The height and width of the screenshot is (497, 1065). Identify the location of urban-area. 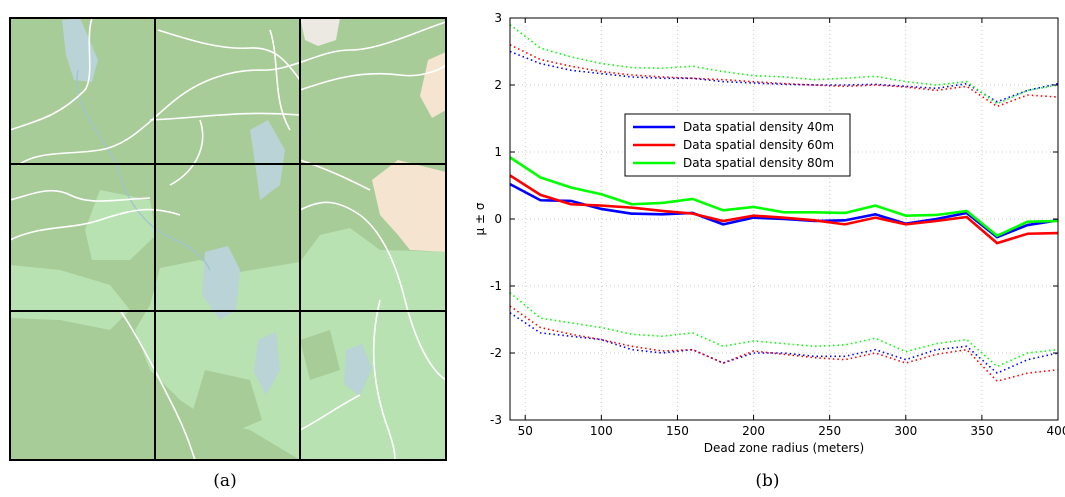
(409, 206).